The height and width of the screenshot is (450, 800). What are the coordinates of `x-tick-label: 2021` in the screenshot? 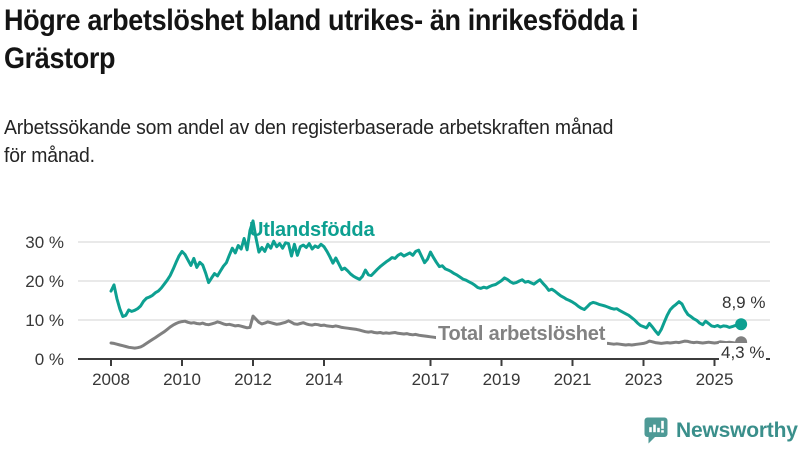 It's located at (573, 379).